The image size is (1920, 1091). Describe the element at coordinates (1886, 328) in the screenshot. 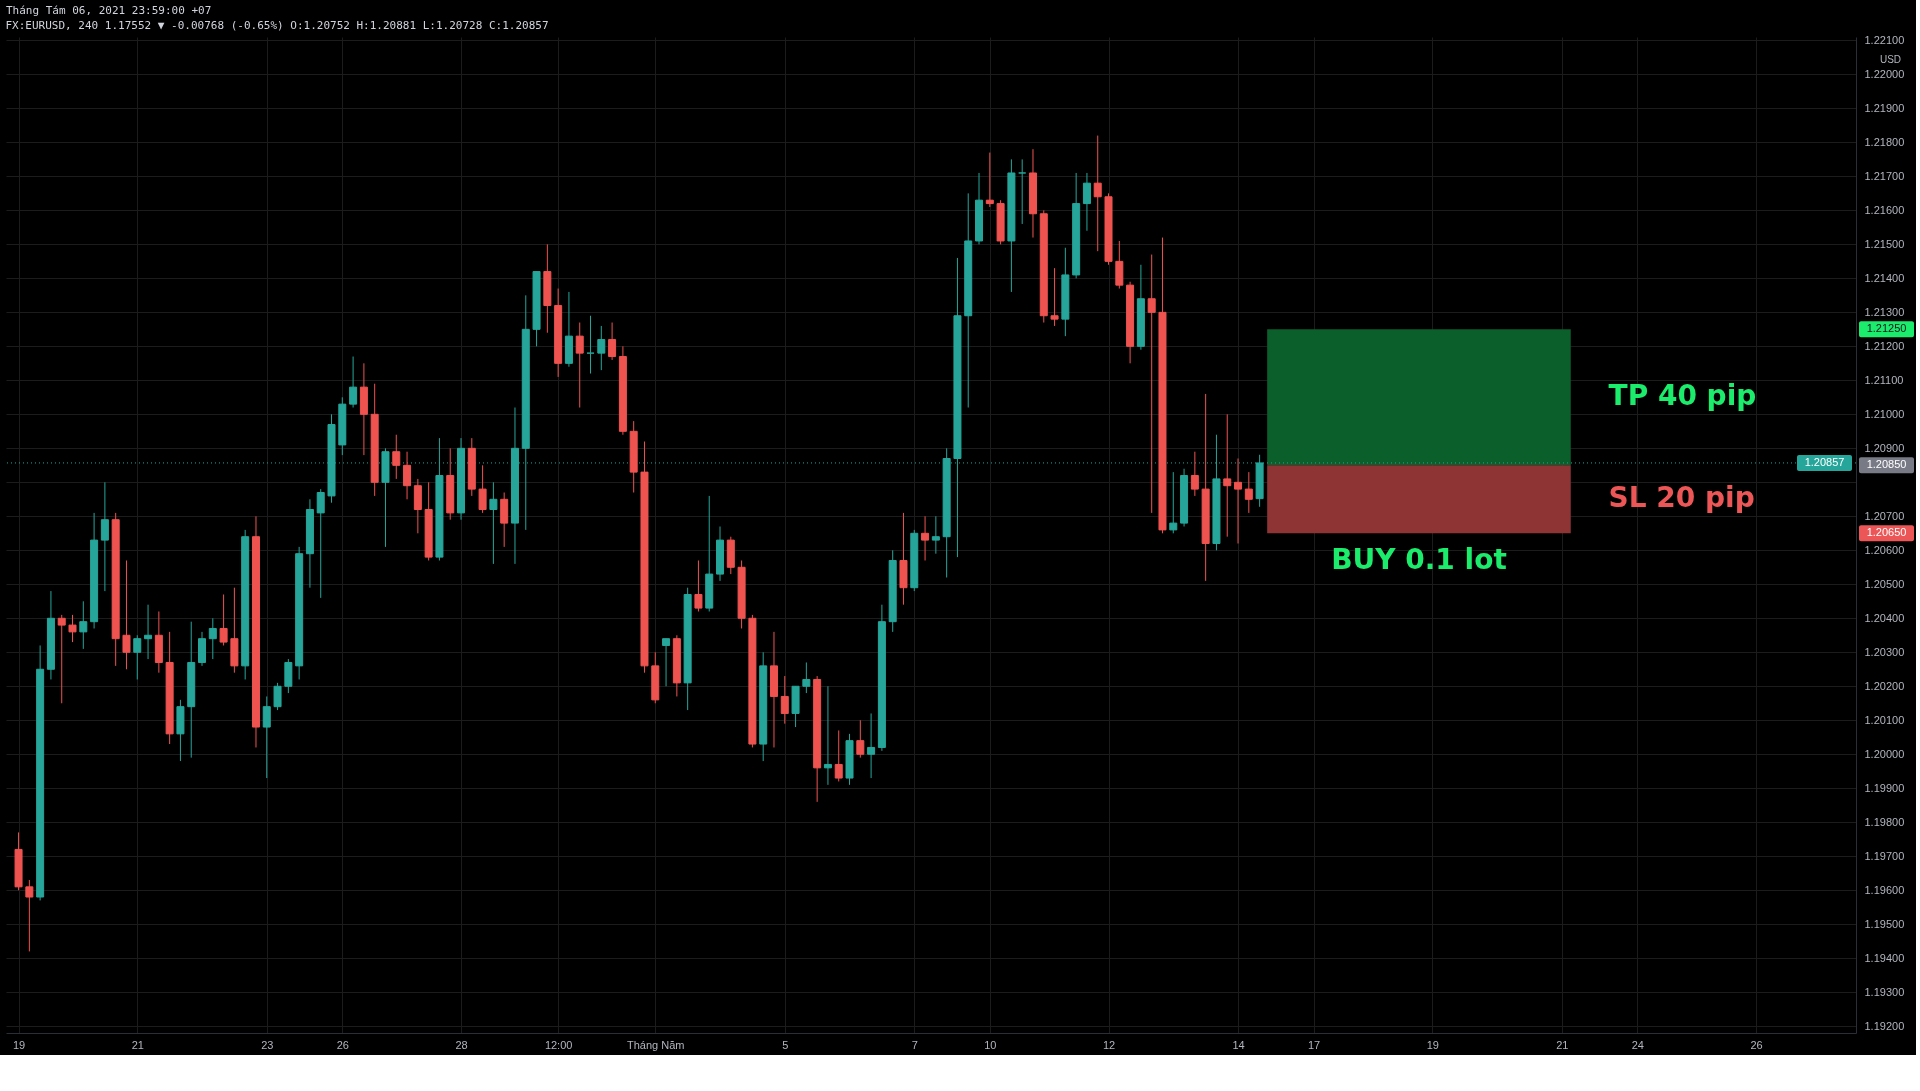

I see `y-tick-label: 1.21250` at that location.